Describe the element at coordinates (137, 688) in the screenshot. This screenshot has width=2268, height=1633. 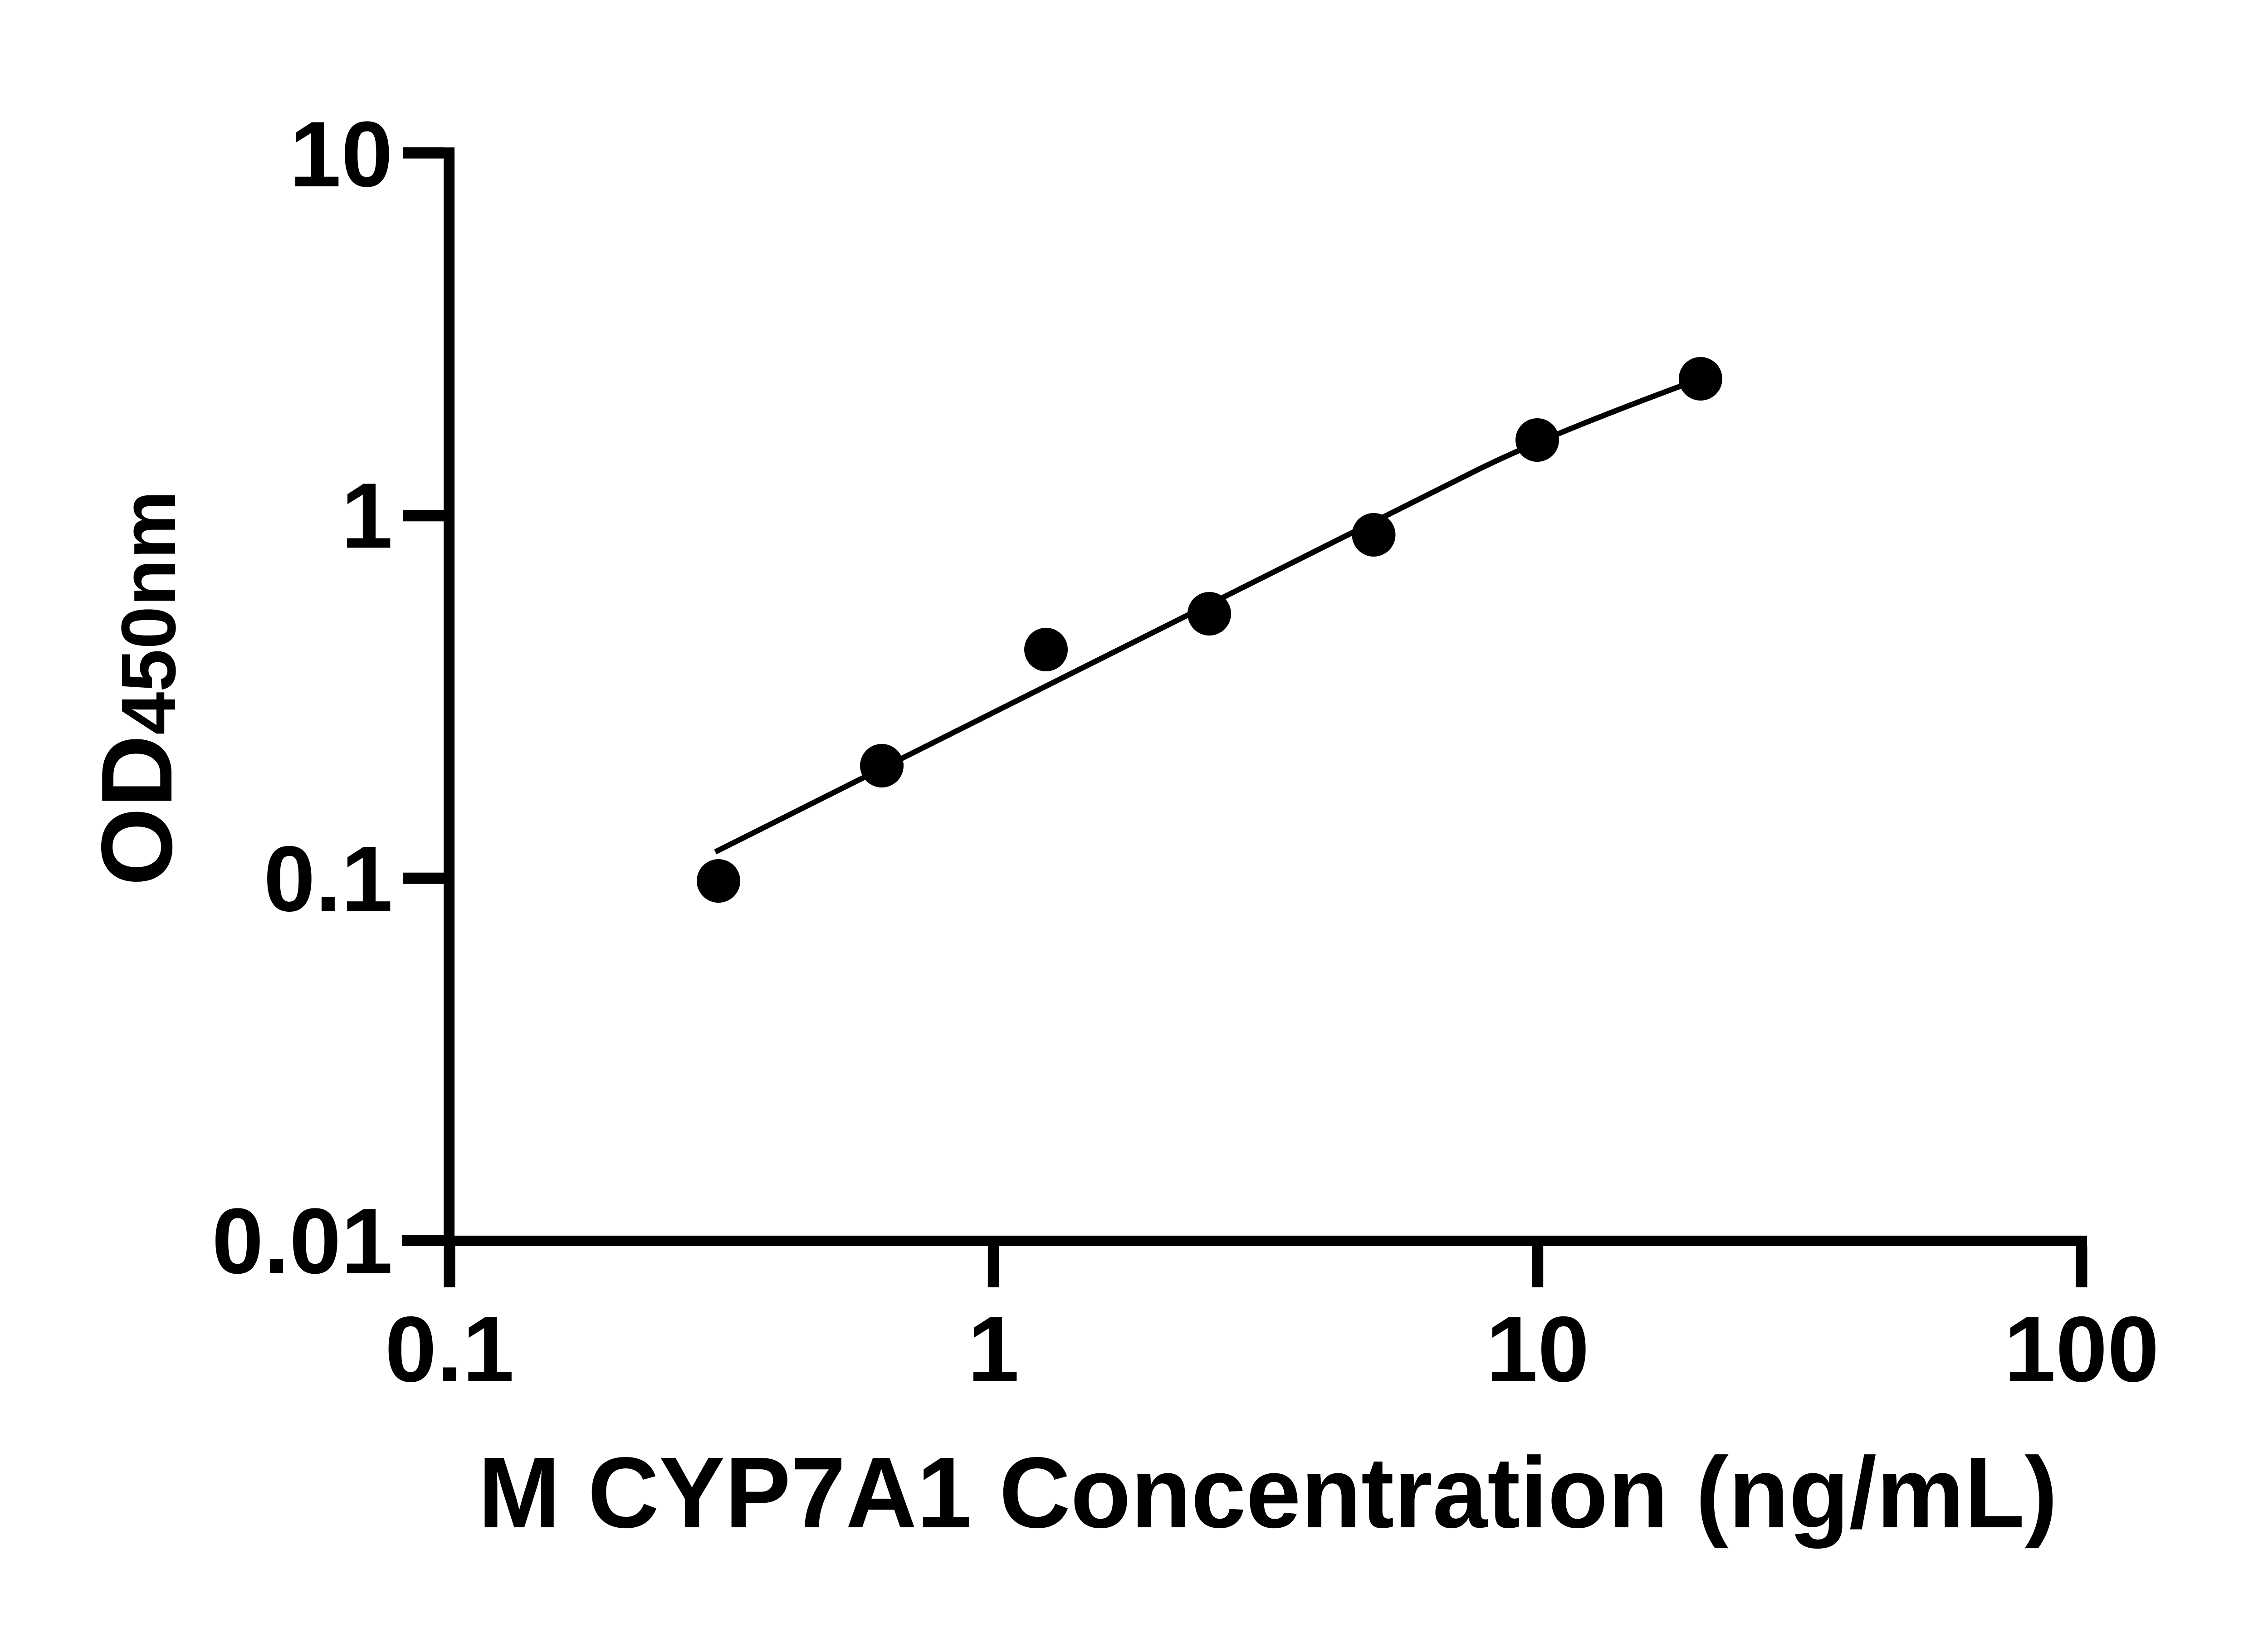
I see `svg-text: OD450nm` at that location.